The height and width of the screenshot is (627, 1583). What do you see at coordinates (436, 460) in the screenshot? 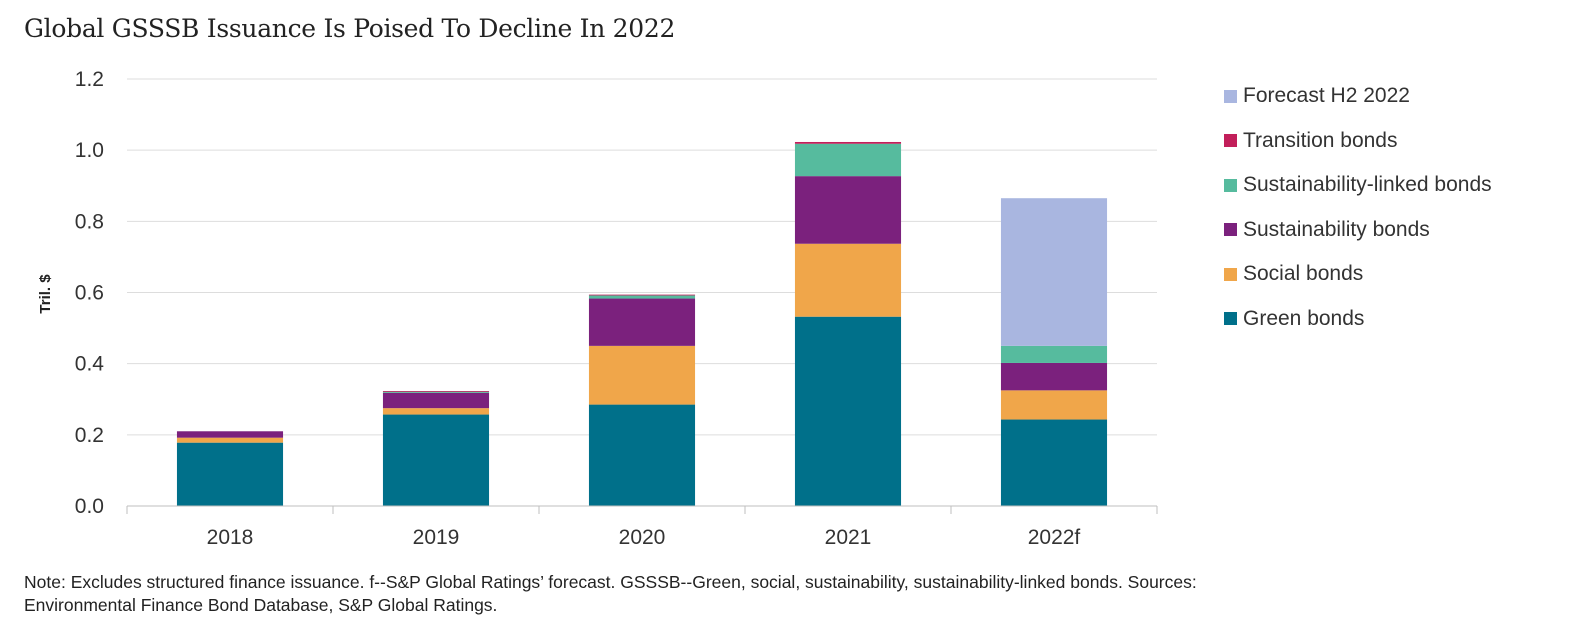
I see `bar-green-bonds-2019` at bounding box center [436, 460].